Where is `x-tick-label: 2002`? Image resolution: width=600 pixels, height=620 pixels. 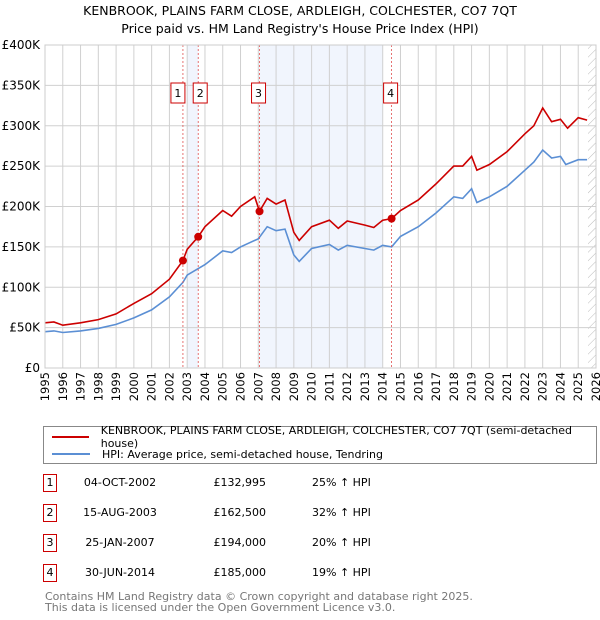
x-tick-label: 2002 is located at coordinates (169, 386).